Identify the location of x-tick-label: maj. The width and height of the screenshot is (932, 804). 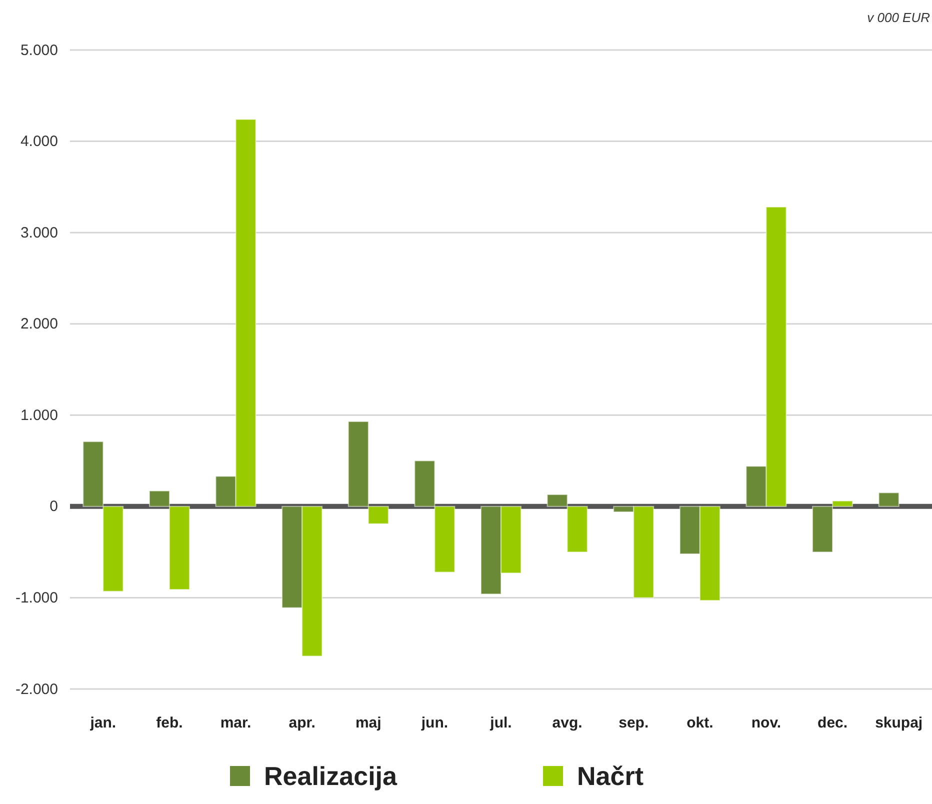
(368, 723).